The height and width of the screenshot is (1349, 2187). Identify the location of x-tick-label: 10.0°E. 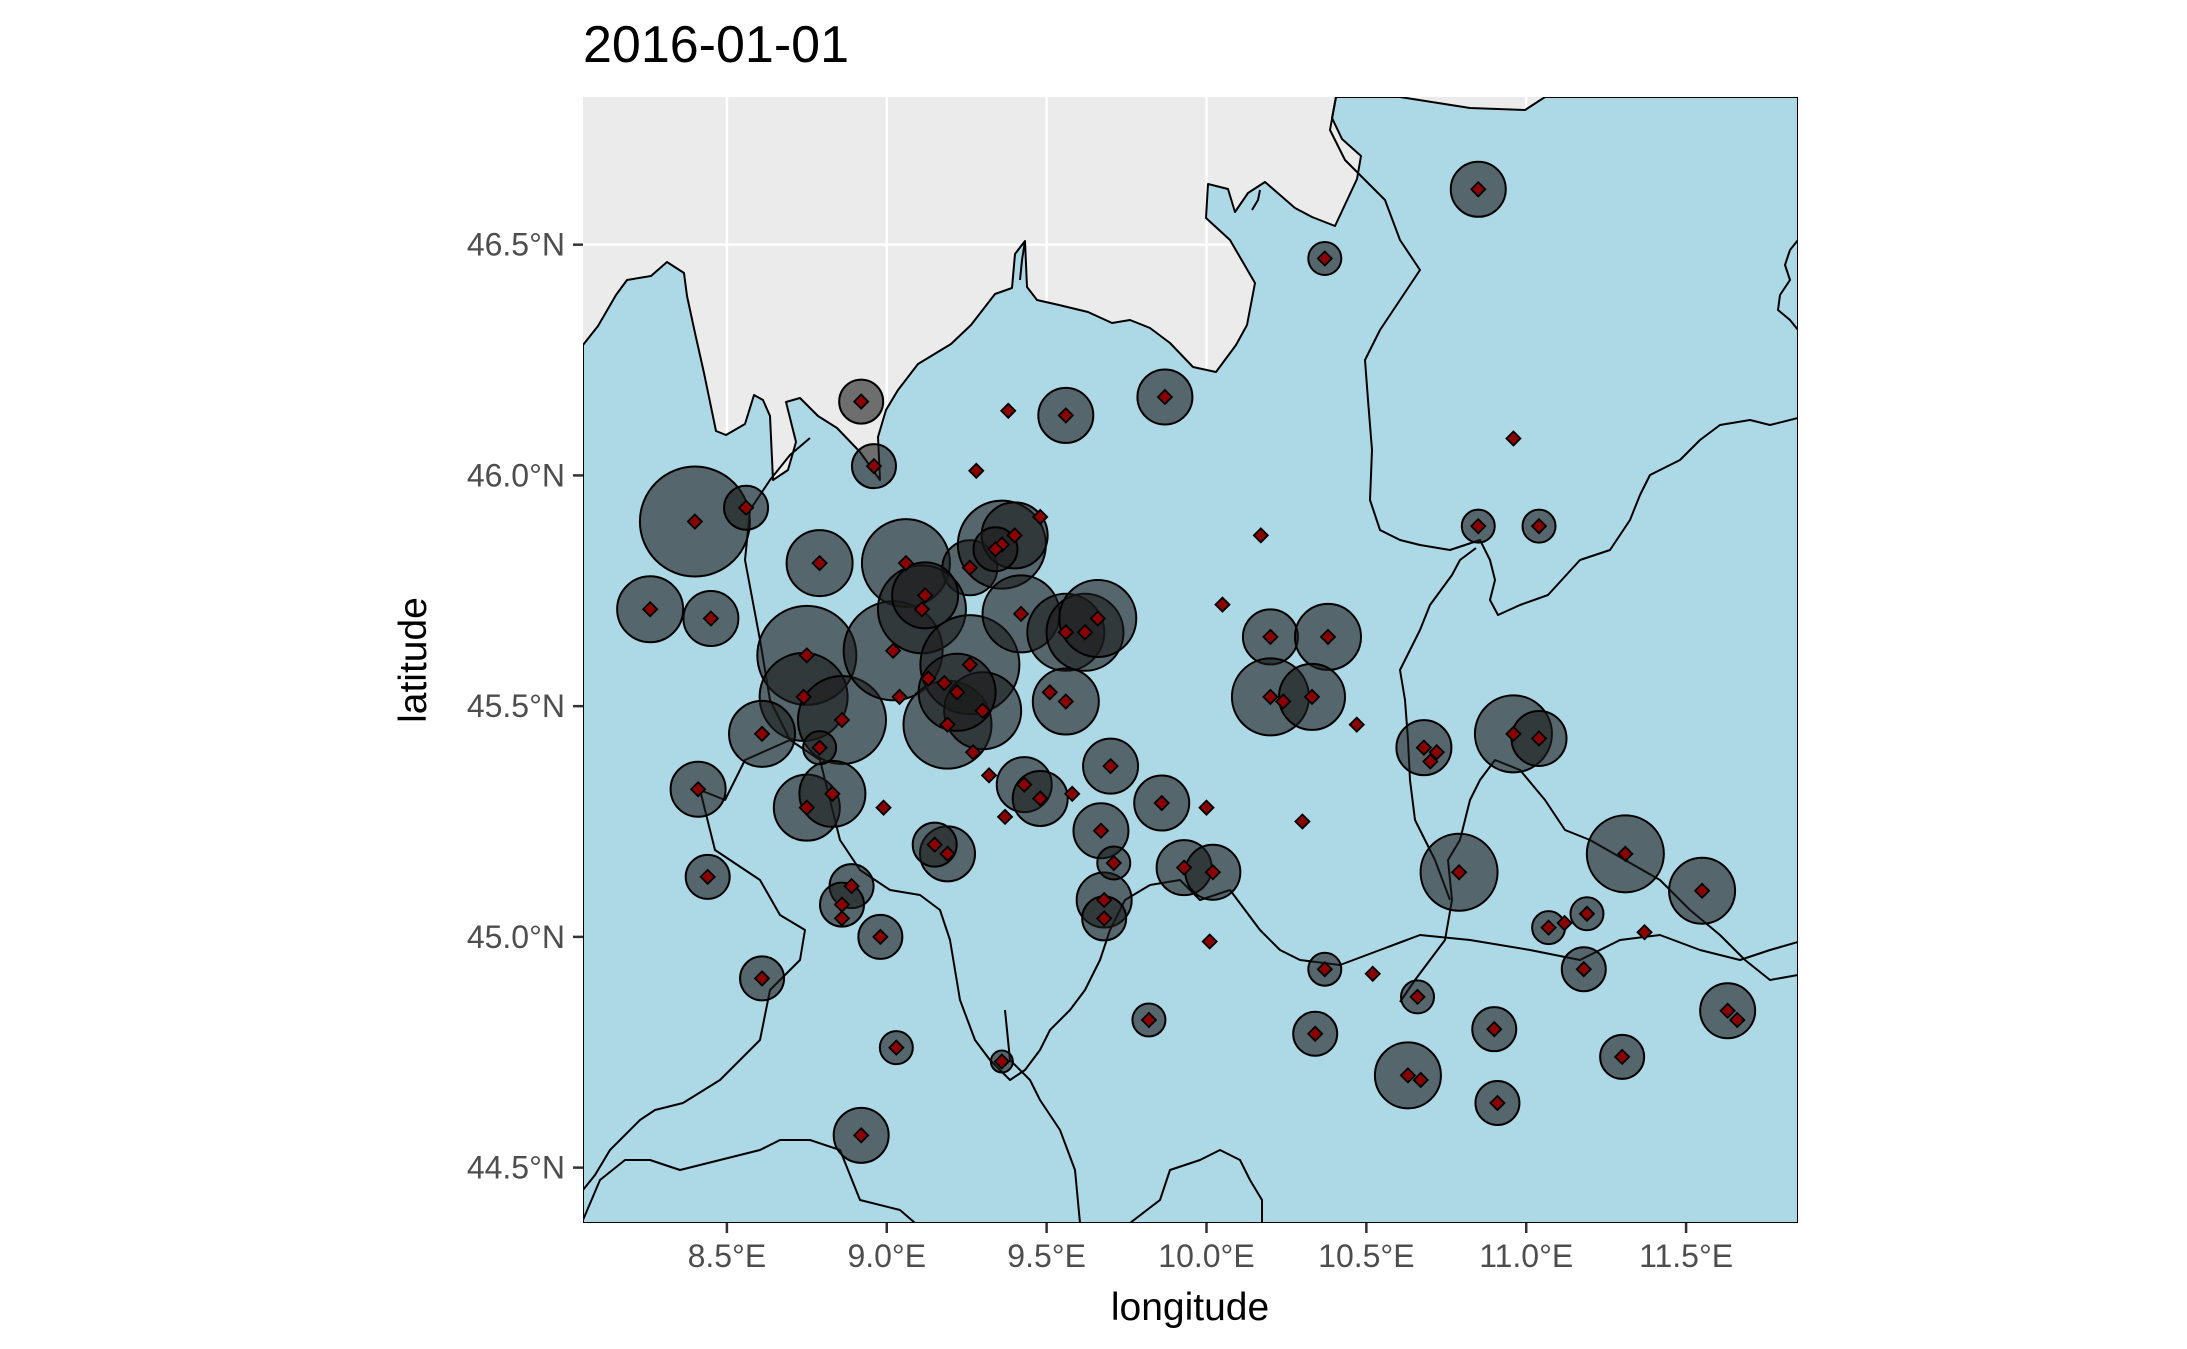
(1206, 1256).